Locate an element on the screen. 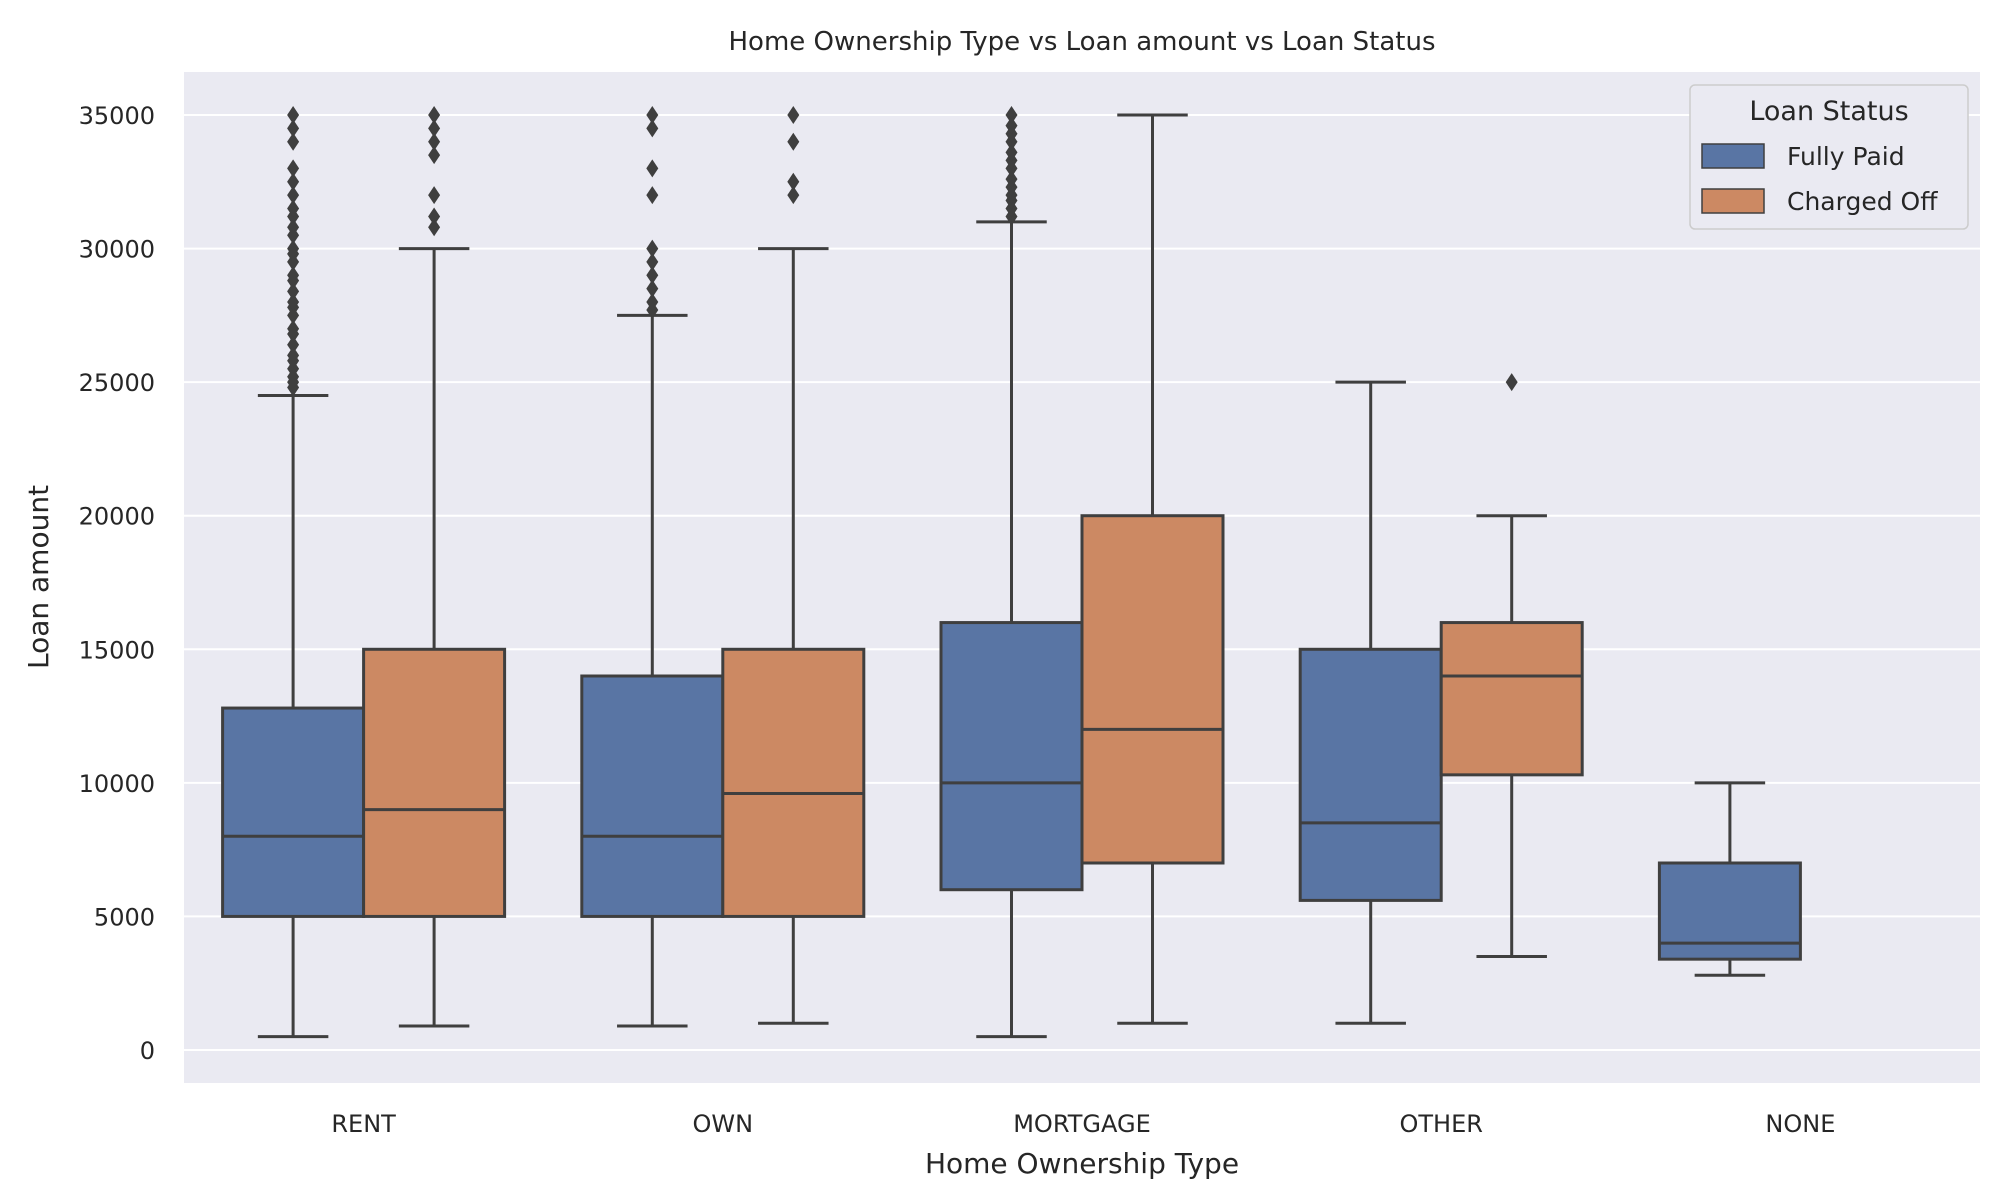  x-tick-label-rent: RENT is located at coordinates (363, 1124).